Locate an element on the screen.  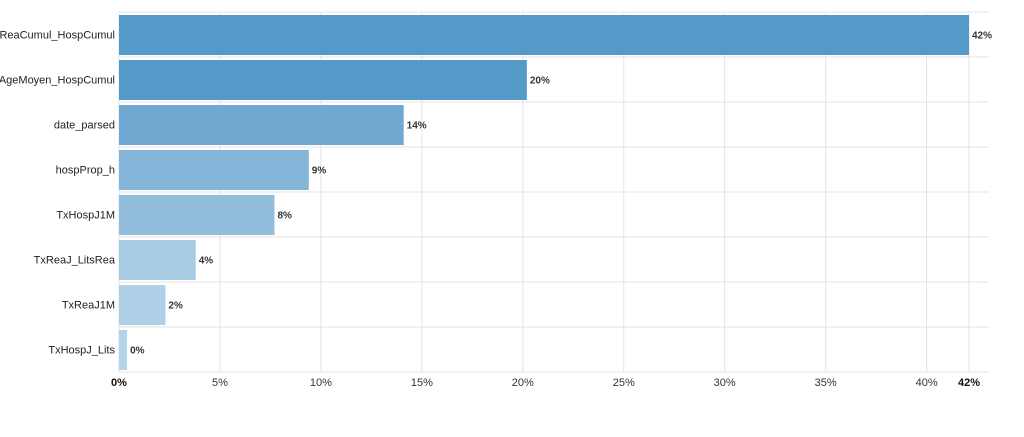
bar-date_parsed is located at coordinates (261, 125).